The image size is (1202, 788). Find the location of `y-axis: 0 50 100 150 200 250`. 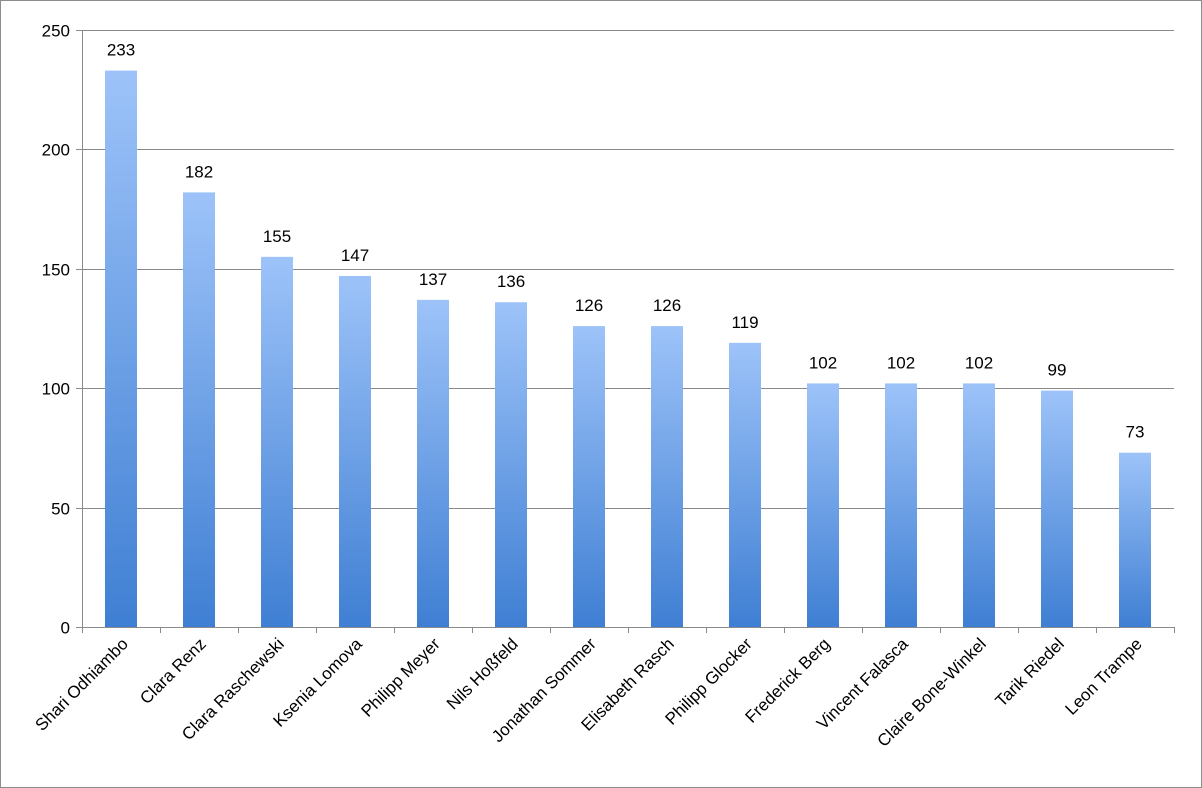

y-axis: 0 50 100 150 200 250 is located at coordinates (62, 330).